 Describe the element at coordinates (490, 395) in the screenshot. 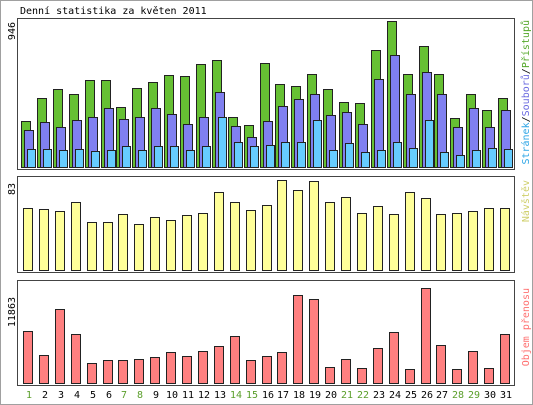

I see `x-tick-label-day-30: 30` at that location.